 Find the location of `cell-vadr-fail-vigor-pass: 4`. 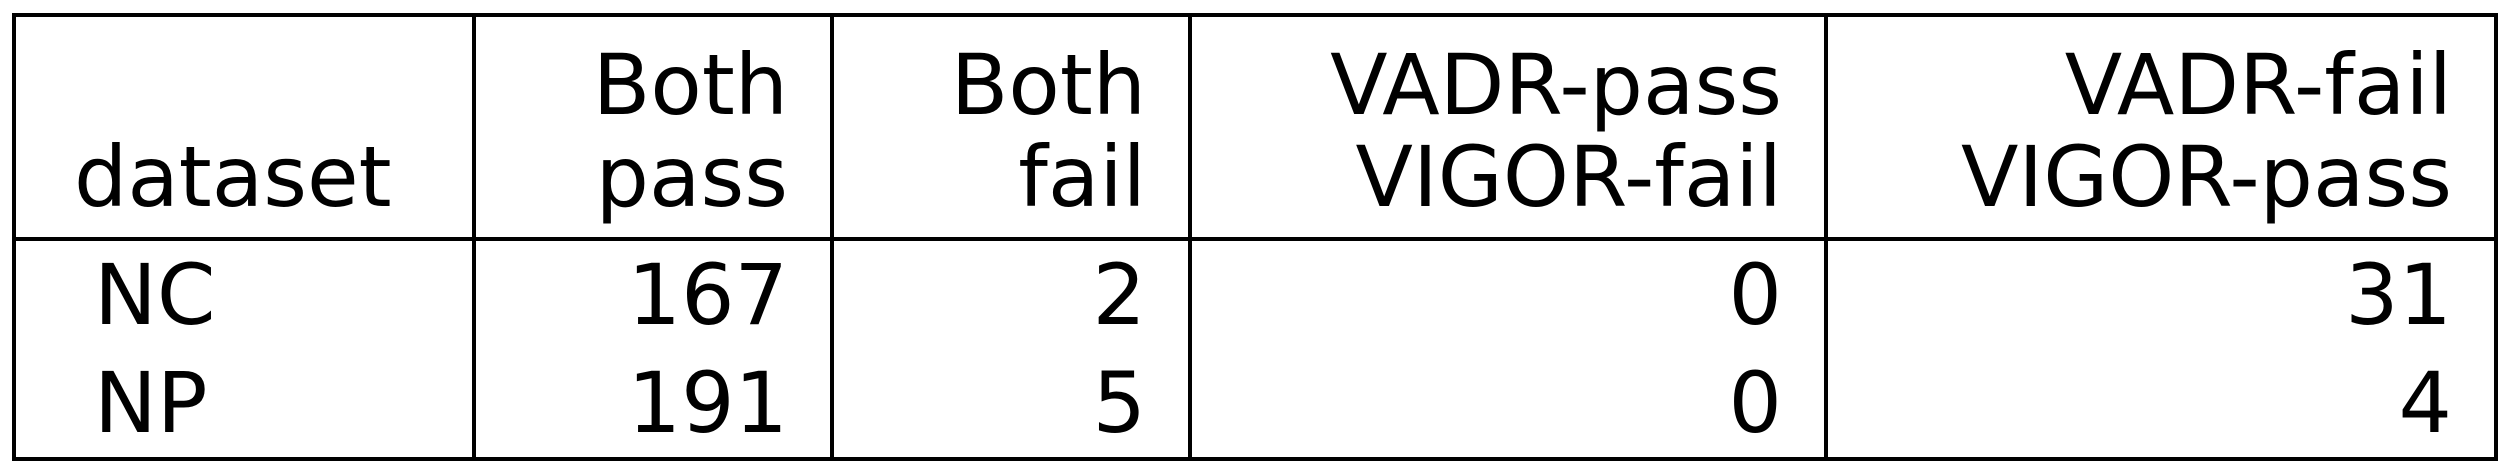

cell-vadr-fail-vigor-pass: 4 is located at coordinates (2161, 405).